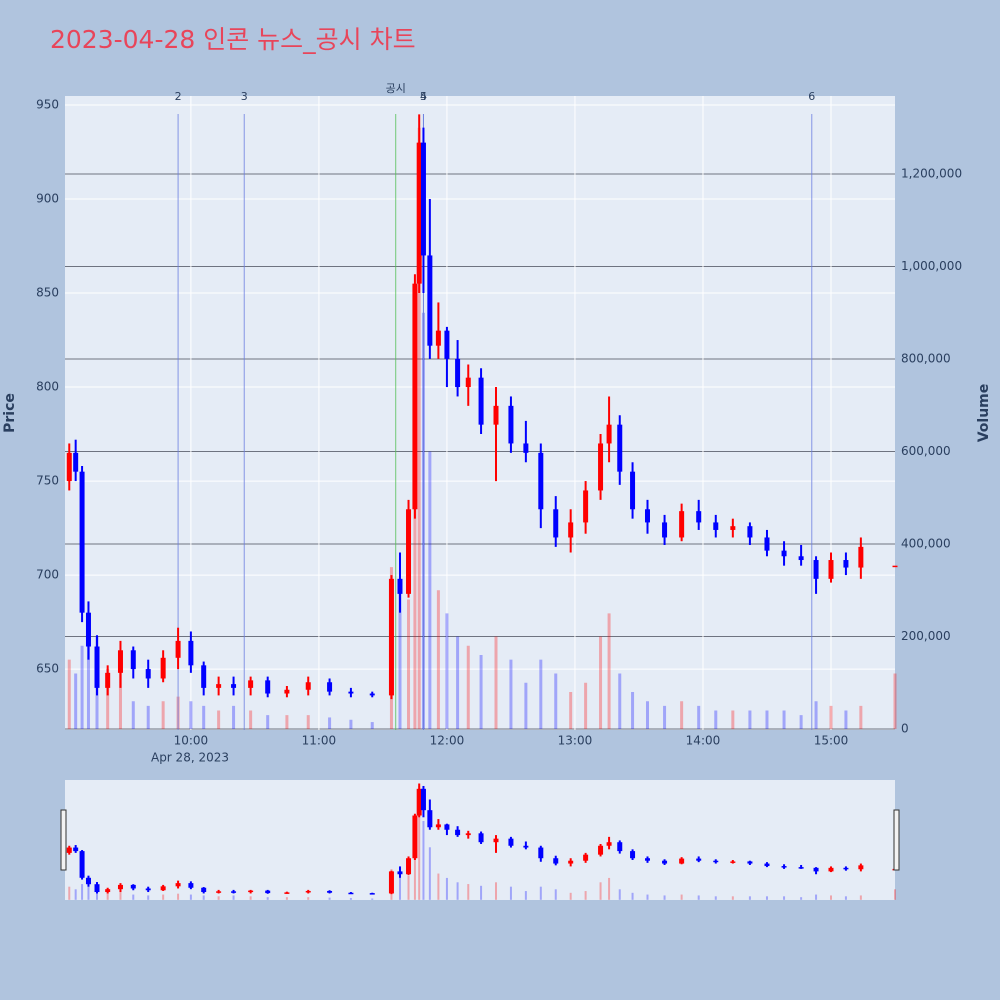 This screenshot has width=1000, height=1000. What do you see at coordinates (896, 840) in the screenshot?
I see `slider-handle-right` at bounding box center [896, 840].